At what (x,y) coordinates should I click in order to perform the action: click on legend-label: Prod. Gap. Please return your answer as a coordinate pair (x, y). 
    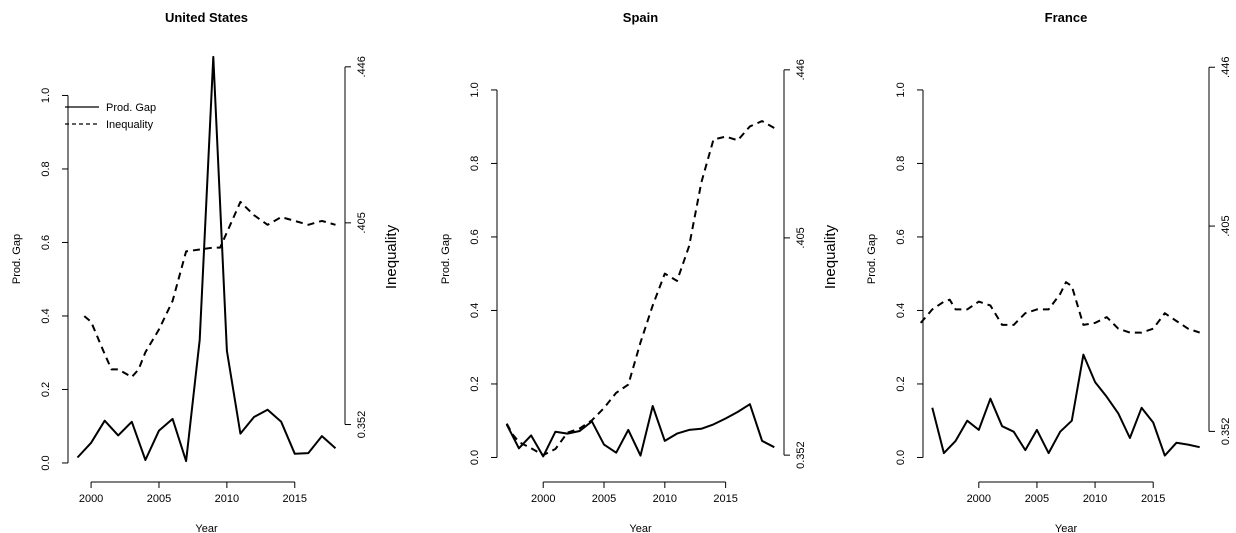
    Looking at the image, I should click on (131, 108).